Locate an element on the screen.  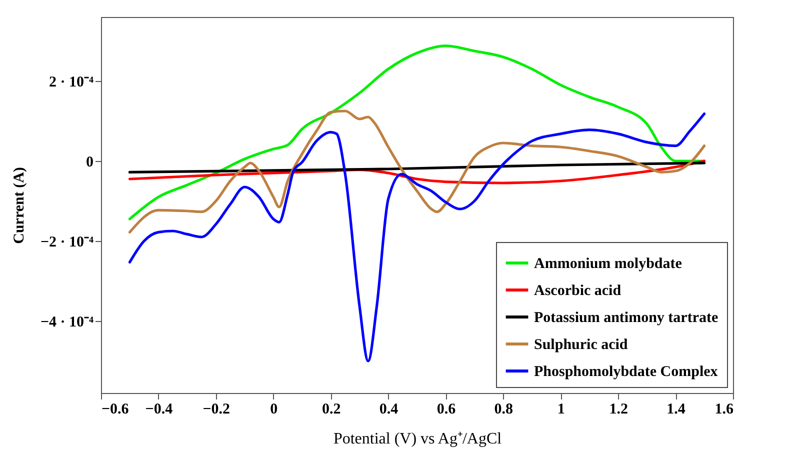
x-tick-label: −0.4 is located at coordinates (159, 410).